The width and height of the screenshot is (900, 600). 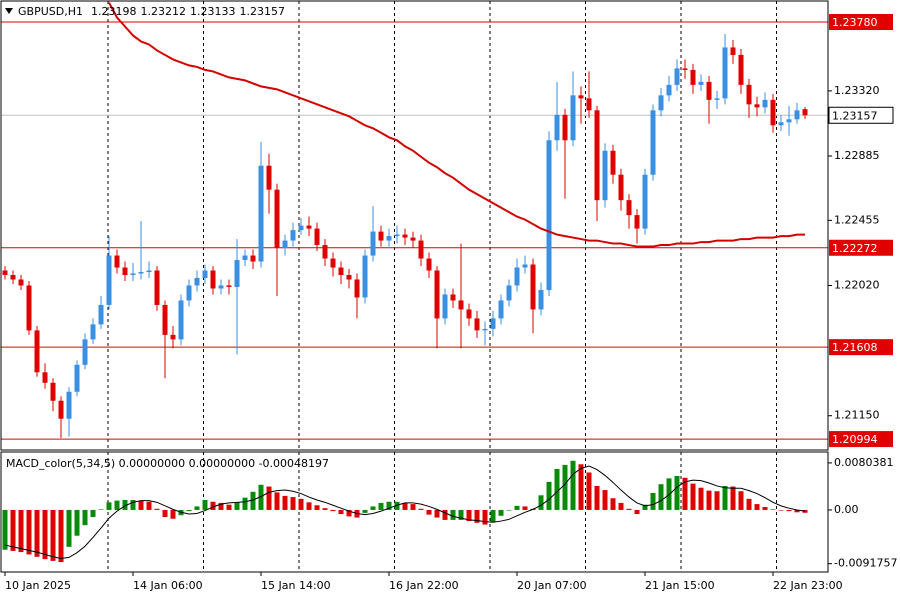 What do you see at coordinates (424, 585) in the screenshot?
I see `x-tick-label: 16 Jan 22:00` at bounding box center [424, 585].